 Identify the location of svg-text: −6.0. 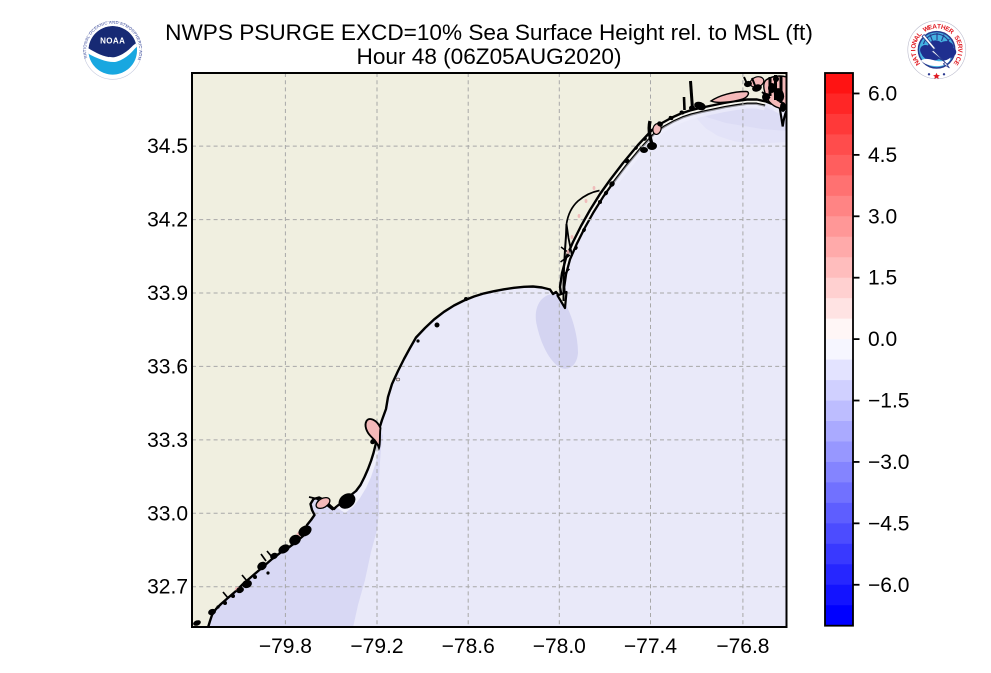
(888, 585).